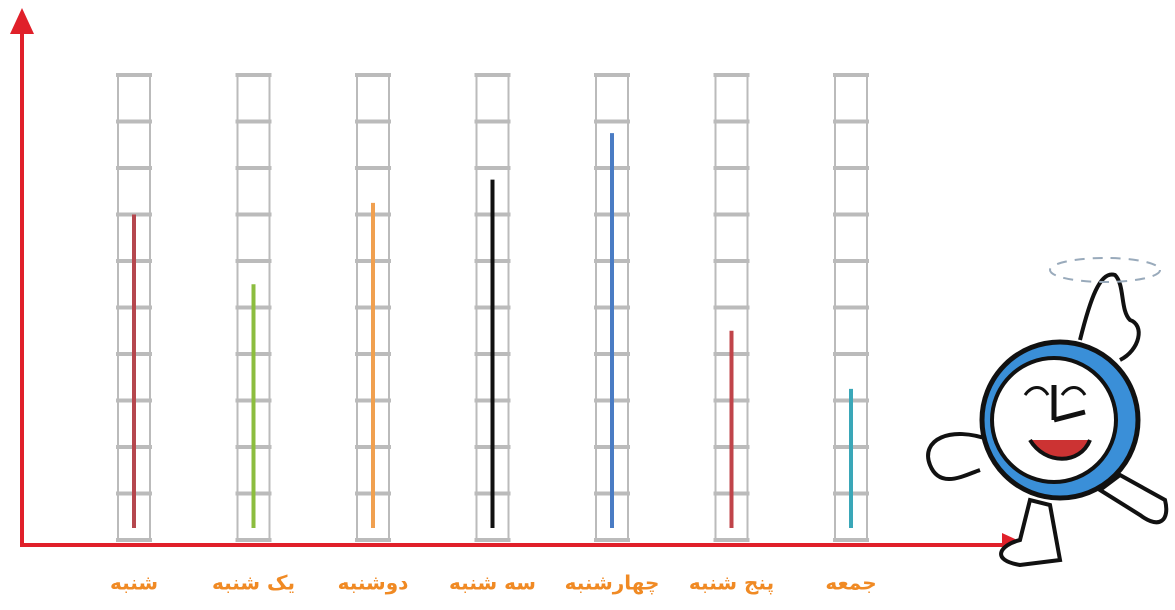  What do you see at coordinates (612, 583) in the screenshot?
I see `x-tick-label: چهارشنبه` at bounding box center [612, 583].